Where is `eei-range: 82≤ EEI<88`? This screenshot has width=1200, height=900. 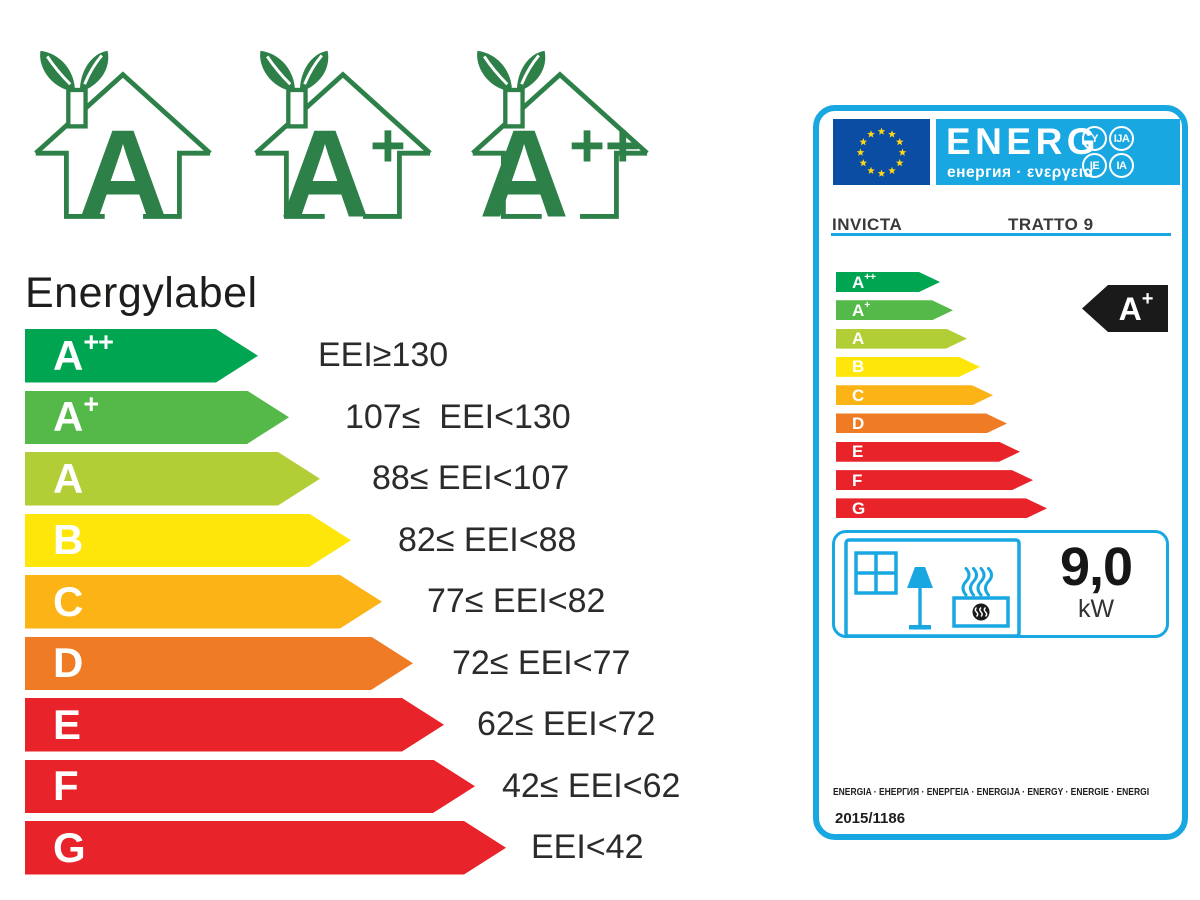
eei-range: 82≤ EEI<88 is located at coordinates (487, 539).